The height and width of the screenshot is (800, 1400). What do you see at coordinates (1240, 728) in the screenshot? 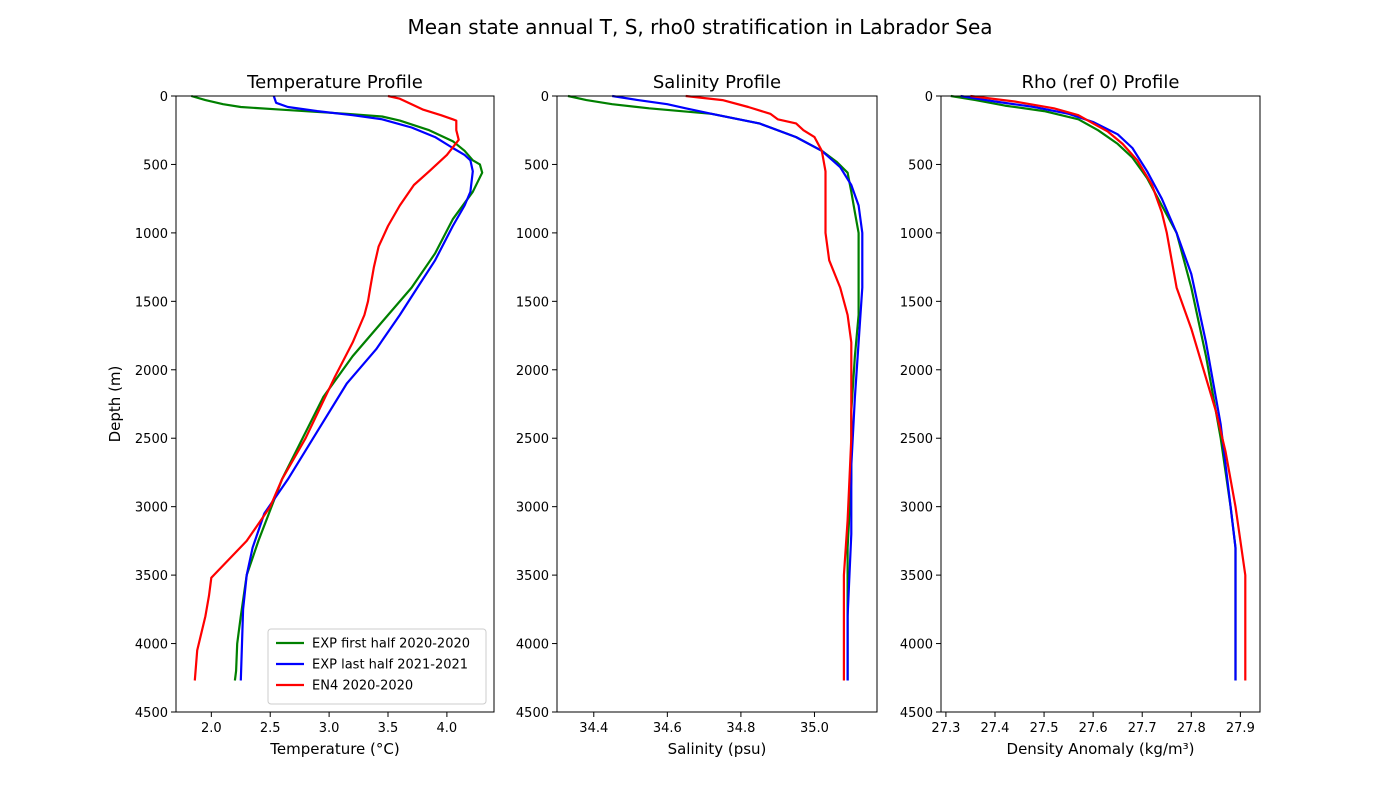
I see `x-tick-label: 27.9` at bounding box center [1240, 728].